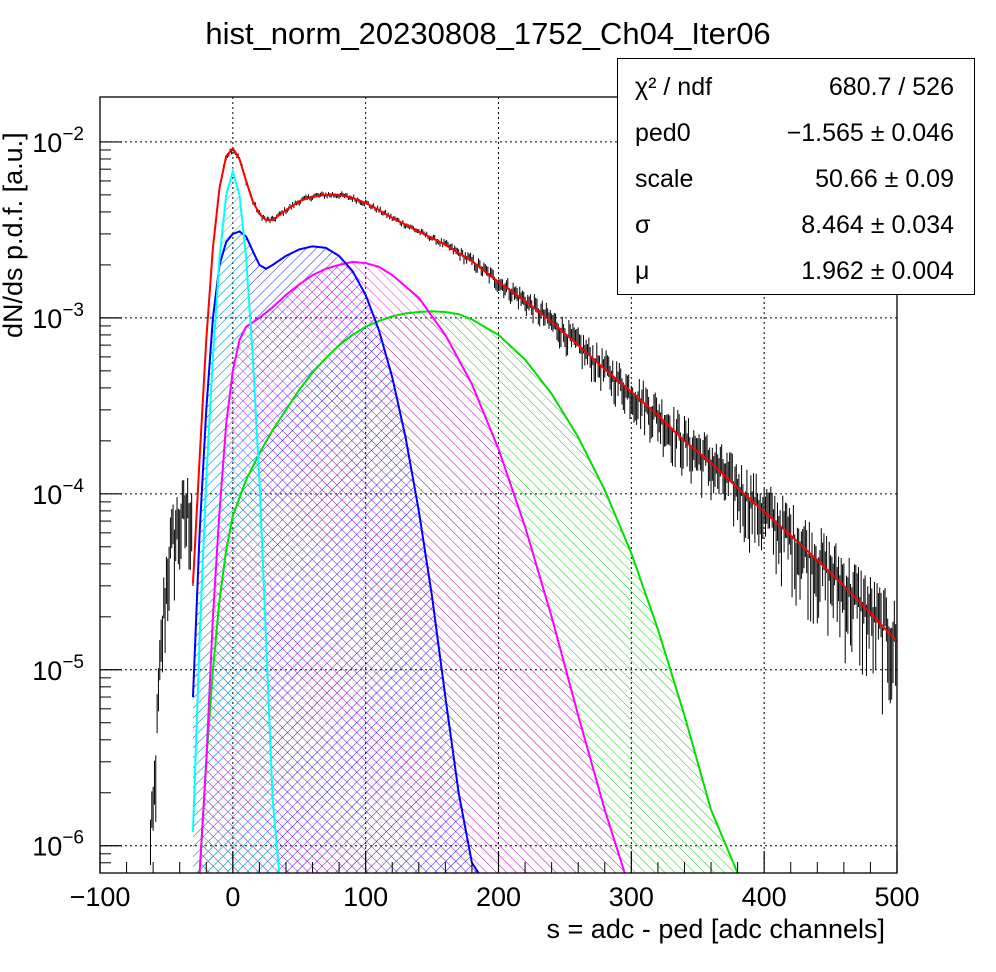  What do you see at coordinates (877, 271) in the screenshot?
I see `stats-value-mu: 1.962 ± 0.004` at bounding box center [877, 271].